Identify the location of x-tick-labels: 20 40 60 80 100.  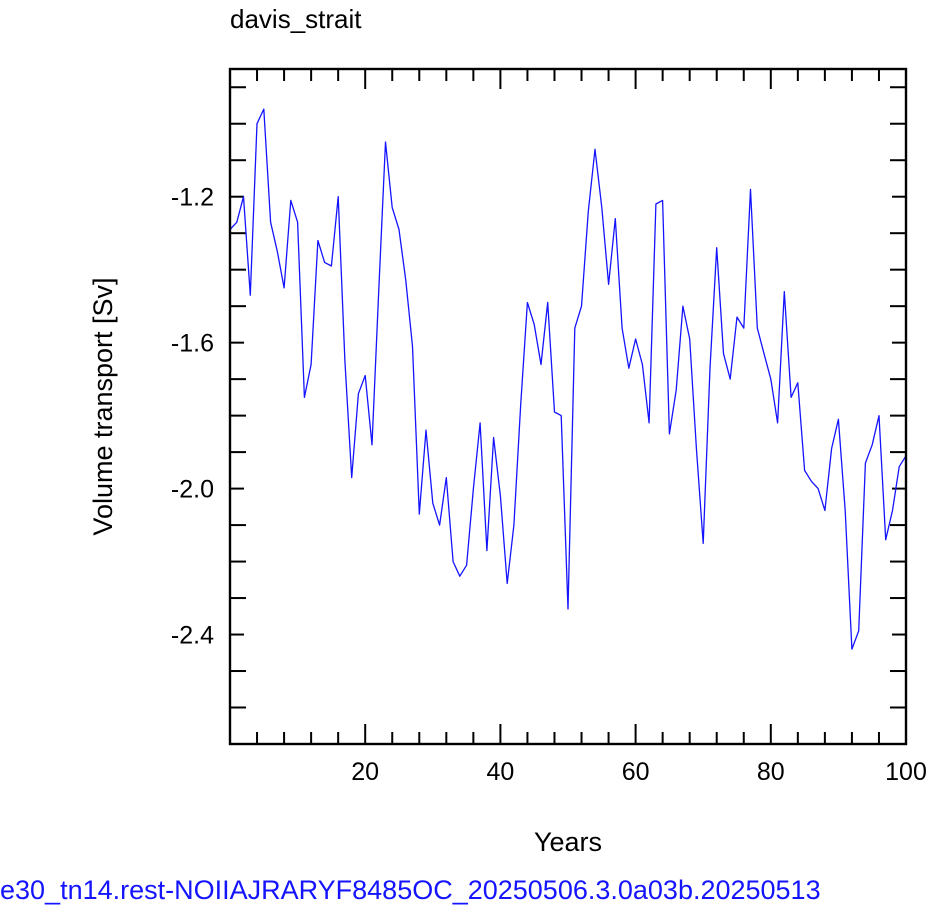
(639, 772).